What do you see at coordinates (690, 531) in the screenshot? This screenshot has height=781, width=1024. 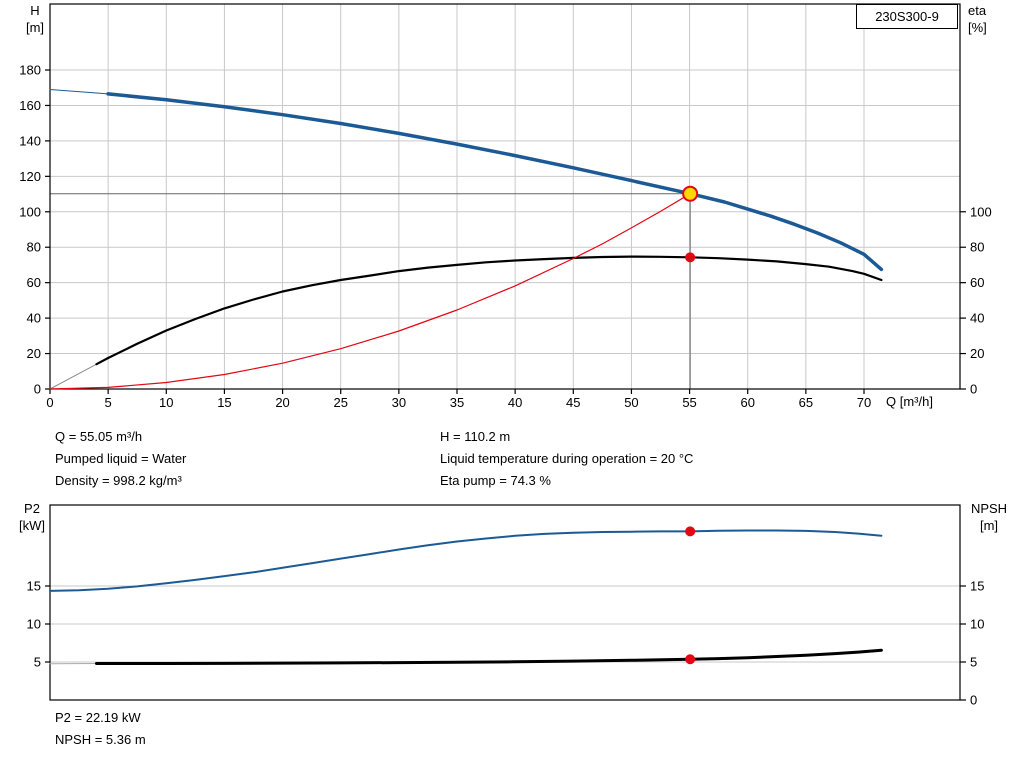 I see `p2-point-marker` at bounding box center [690, 531].